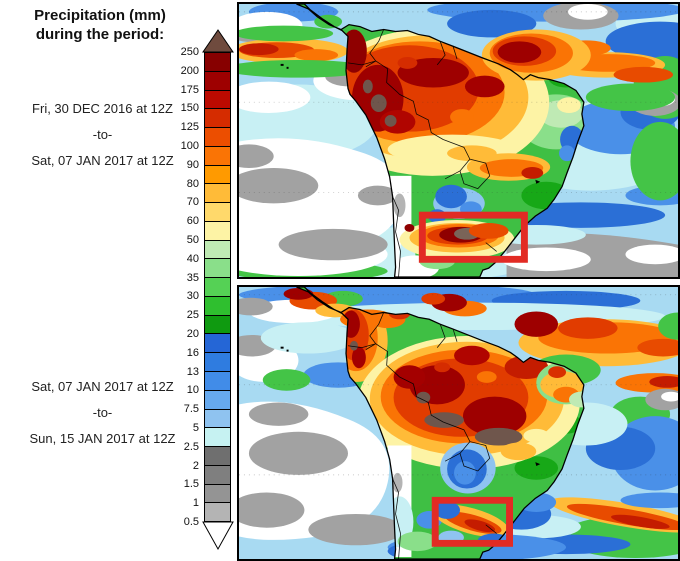  I want to click on legend-over-arrow-icon, so click(218, 41).